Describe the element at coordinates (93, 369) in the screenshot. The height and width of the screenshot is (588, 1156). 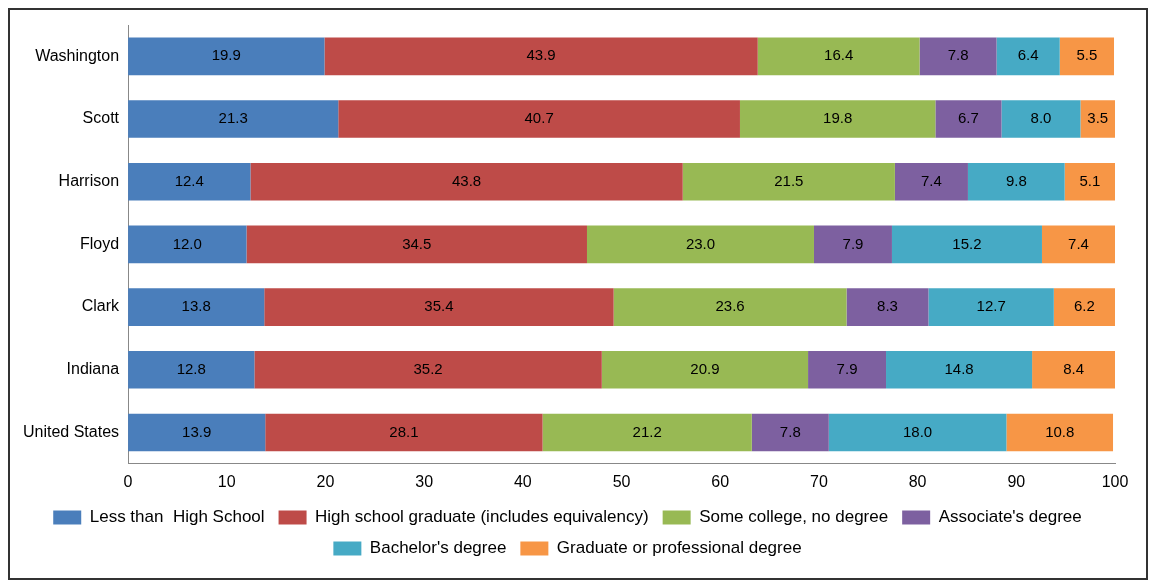
I see `y-tick-label: Indiana` at that location.